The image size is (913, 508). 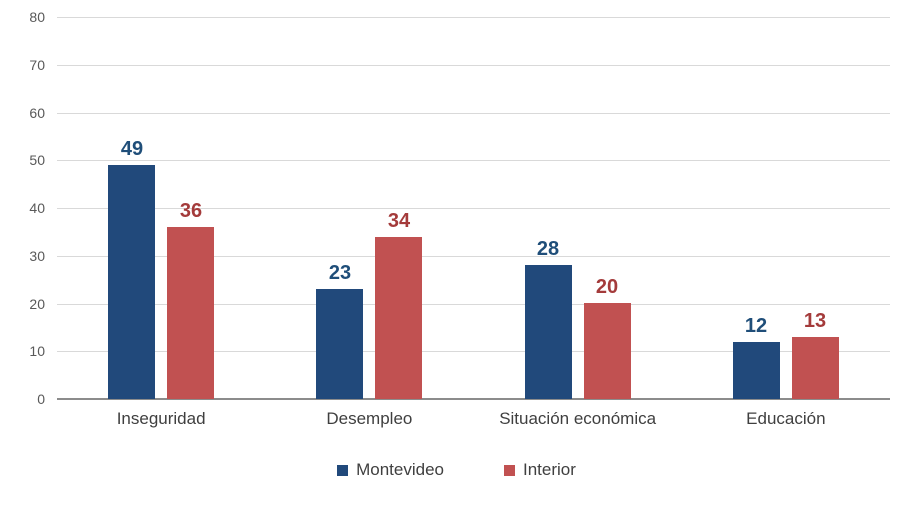 I want to click on legend: Montevideo Interior, so click(x=456, y=470).